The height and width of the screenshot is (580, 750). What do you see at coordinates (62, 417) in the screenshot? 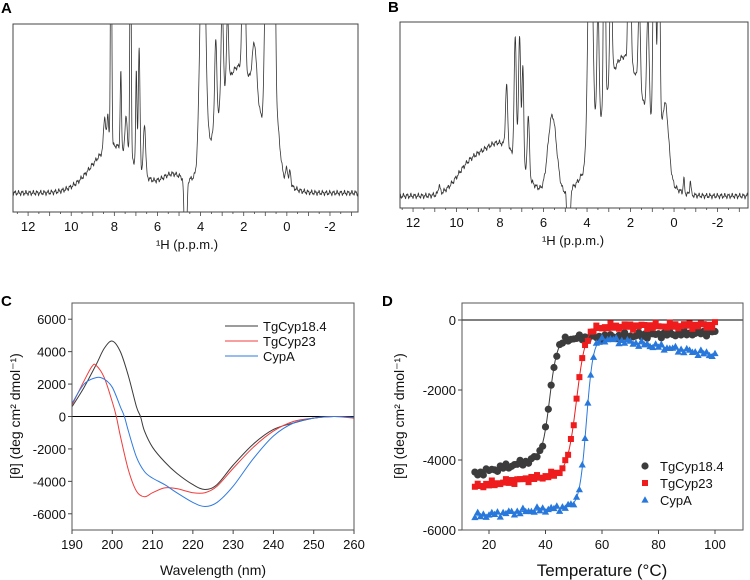
I see `y-tick-label: 0` at bounding box center [62, 417].